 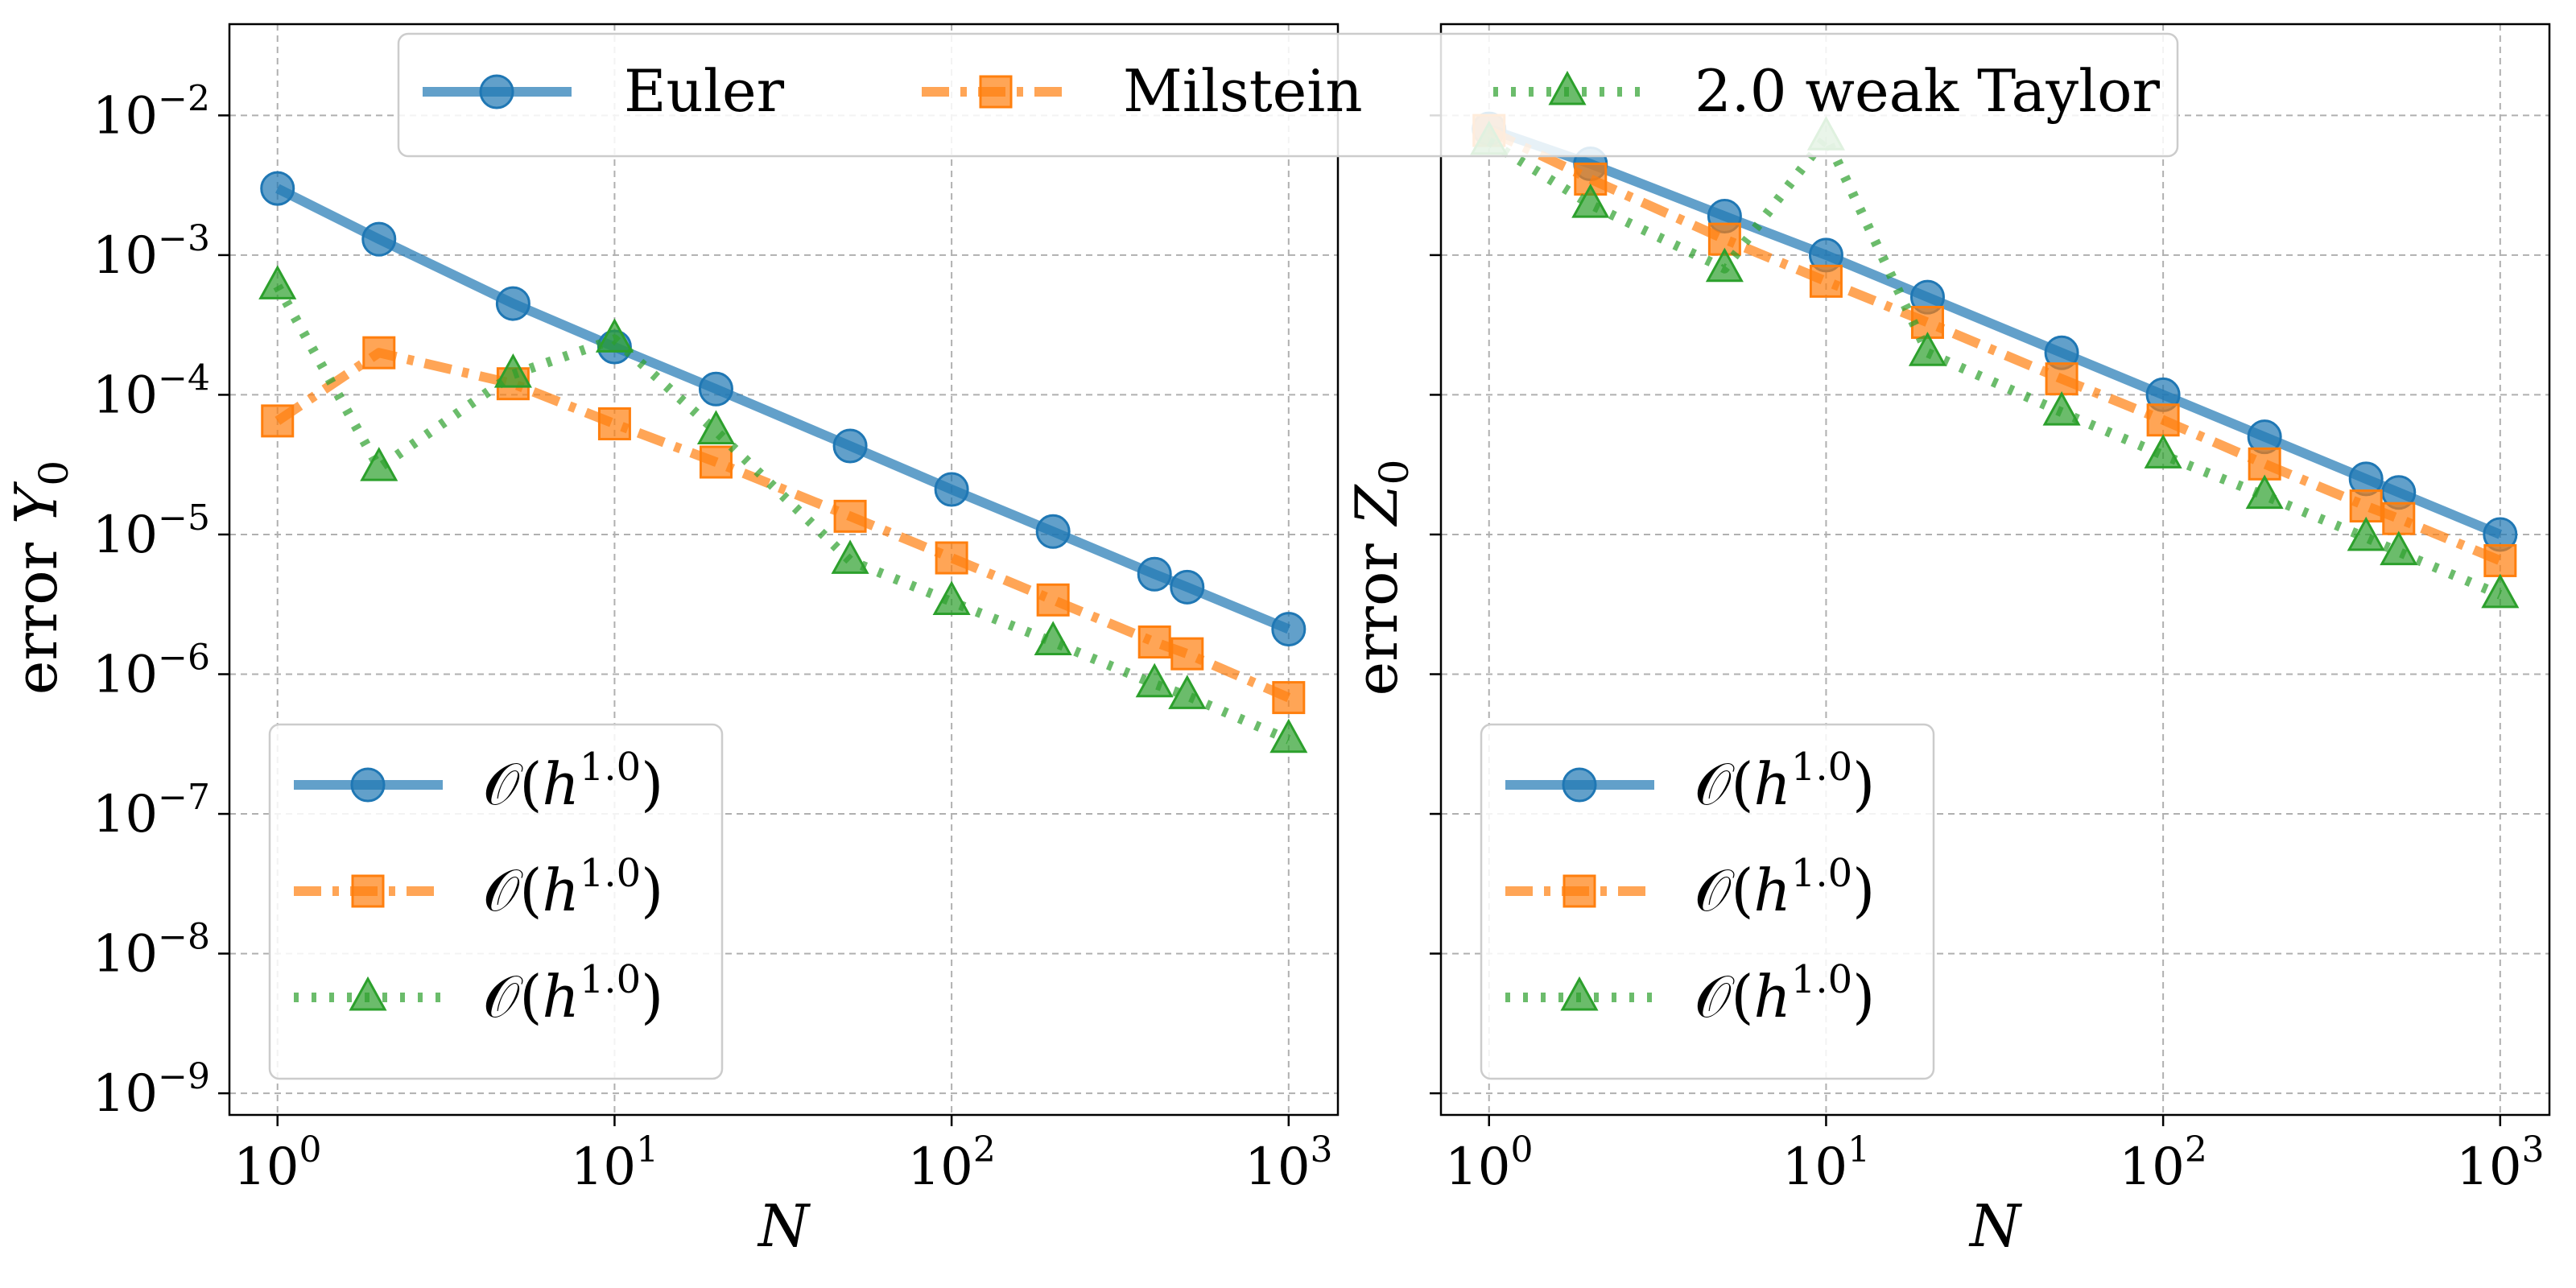 I want to click on top-legend-label: Milstein, so click(x=1243, y=91).